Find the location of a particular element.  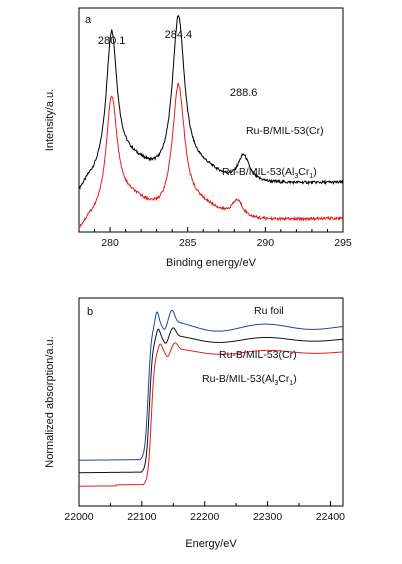

panel-b-x-tick-label: 22000 is located at coordinates (78, 517).